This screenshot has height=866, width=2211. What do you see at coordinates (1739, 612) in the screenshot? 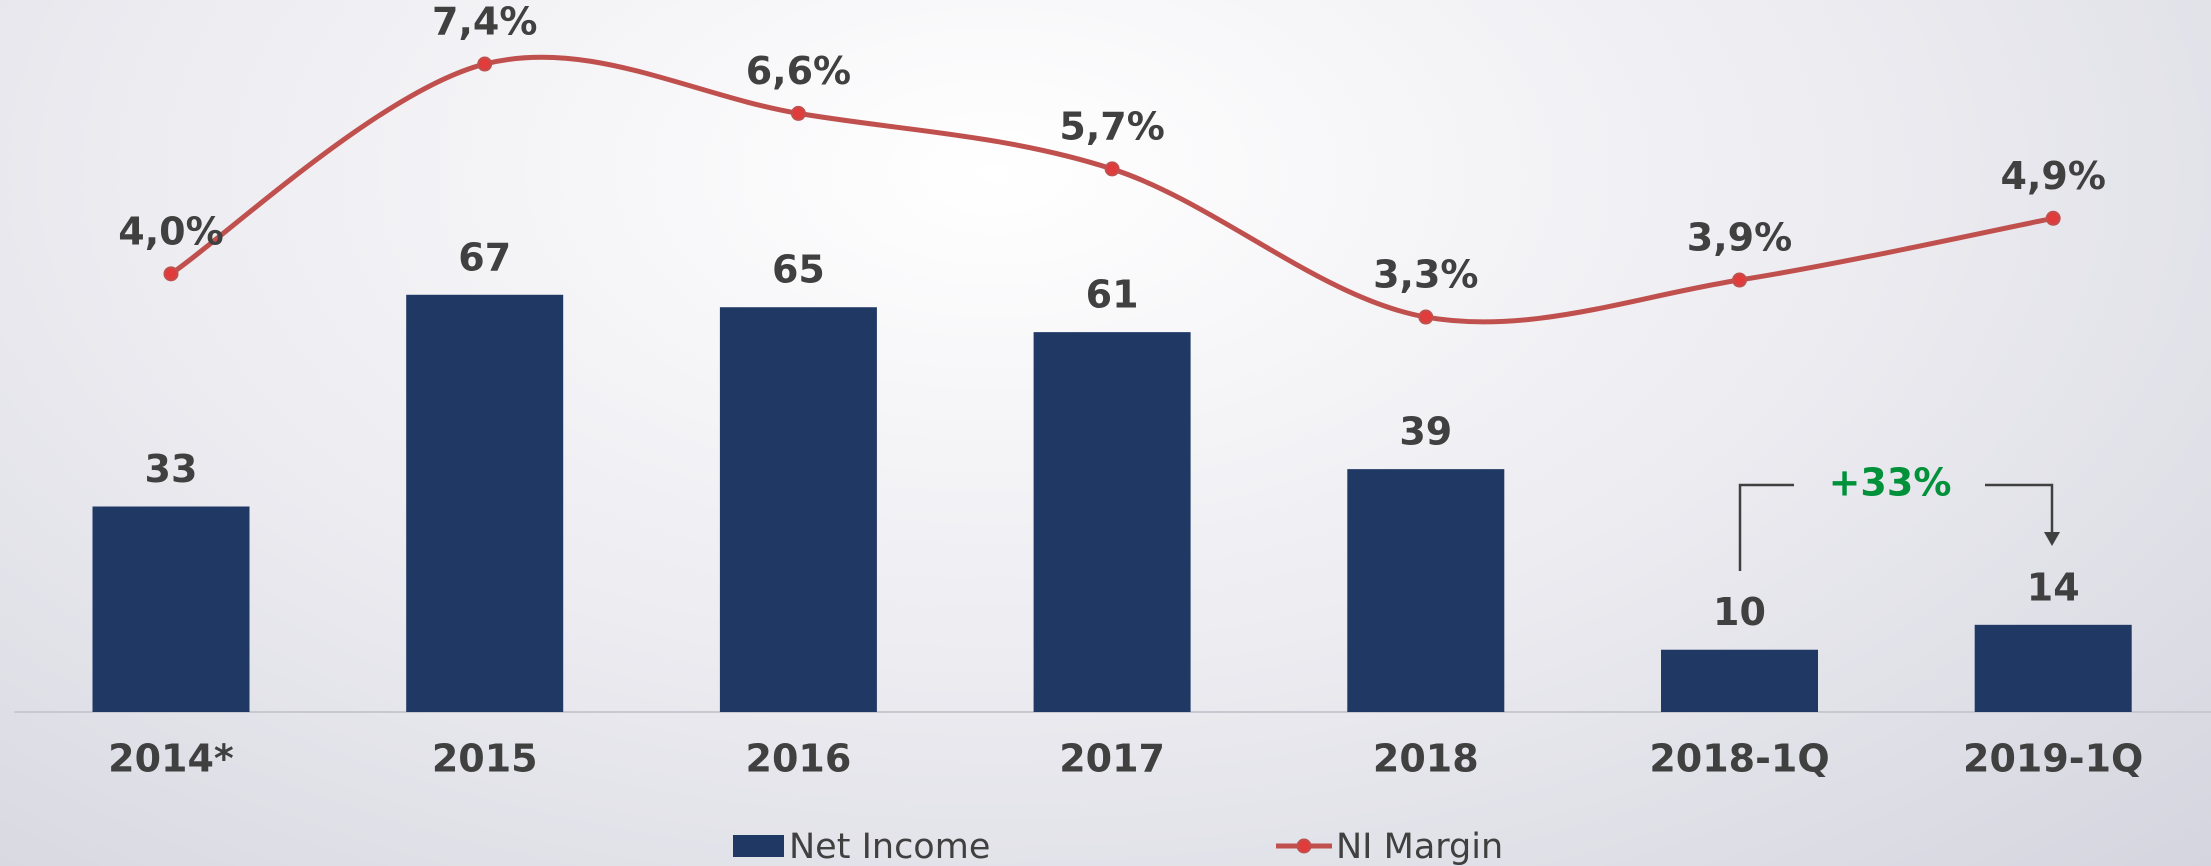
I see `data-label: 10` at bounding box center [1739, 612].